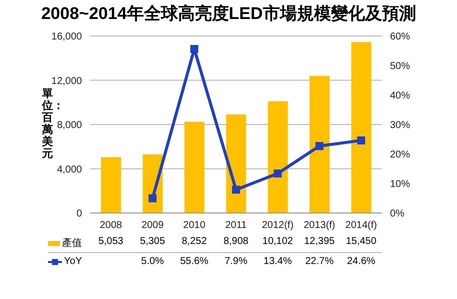 The width and height of the screenshot is (457, 299). What do you see at coordinates (228, 14) in the screenshot?
I see `chart-title: 2008~2014年全球高亮度LED市場規模變化及預測` at bounding box center [228, 14].